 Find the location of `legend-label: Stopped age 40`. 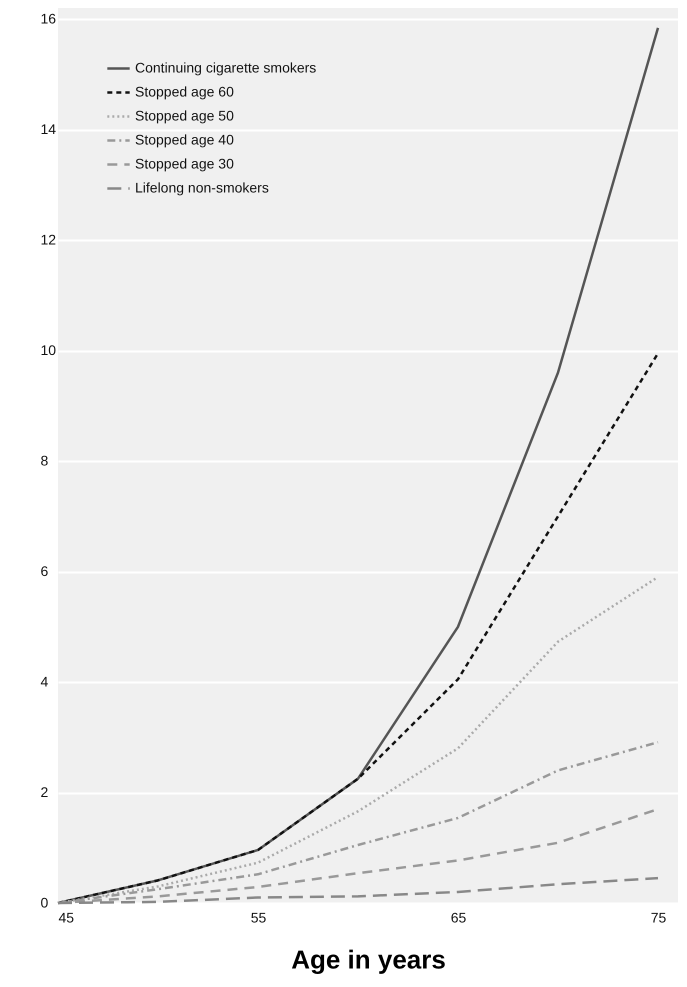

legend-label: Stopped age 40 is located at coordinates (184, 140).